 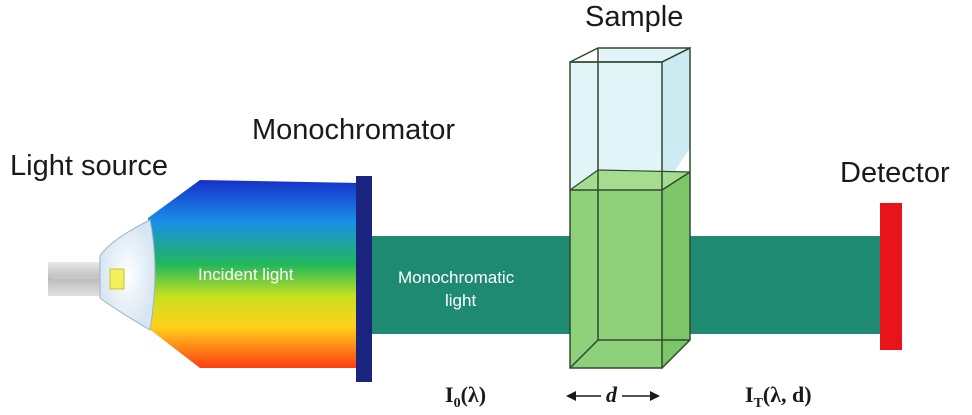 I want to click on detector-label: Detector, so click(x=895, y=173).